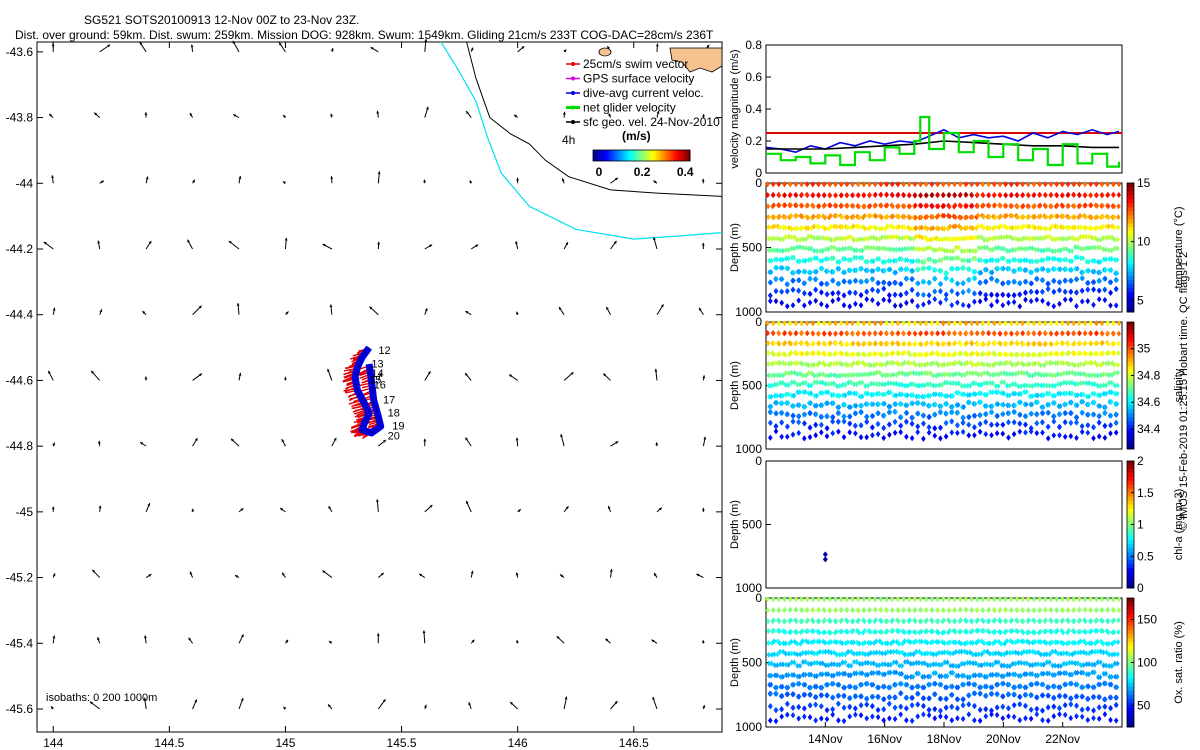  Describe the element at coordinates (25, 183) in the screenshot. I see `y-tick-label: -44` at that location.